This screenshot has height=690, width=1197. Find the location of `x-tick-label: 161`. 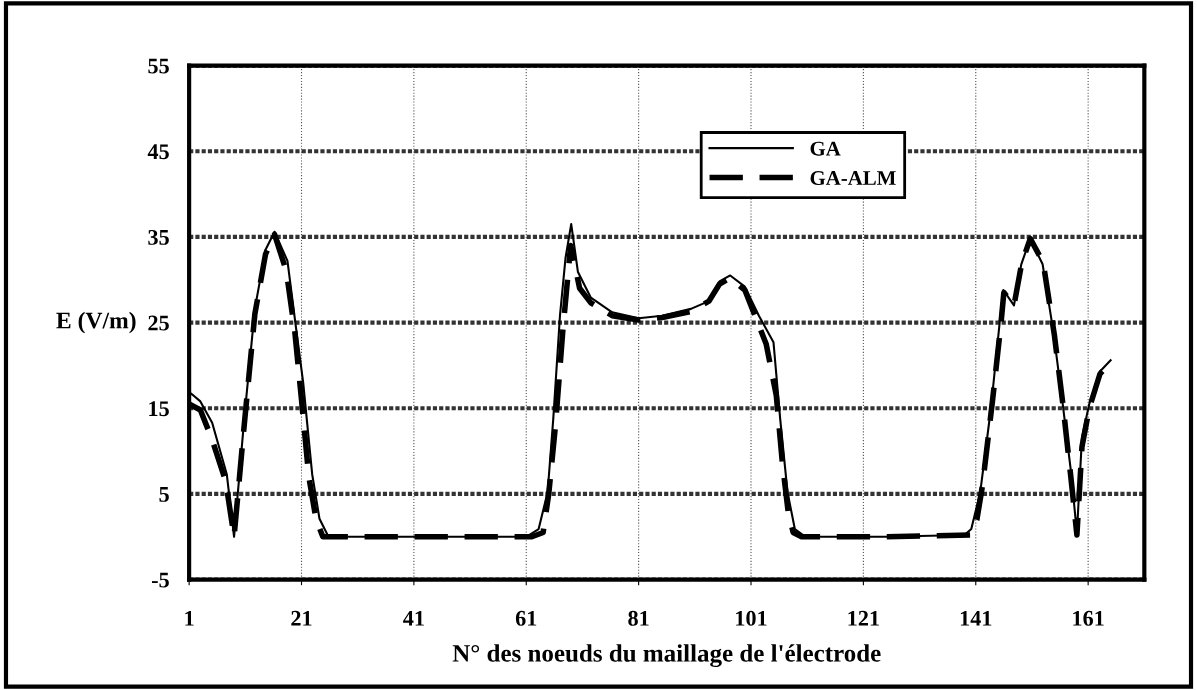

x-tick-label: 161 is located at coordinates (1088, 618).